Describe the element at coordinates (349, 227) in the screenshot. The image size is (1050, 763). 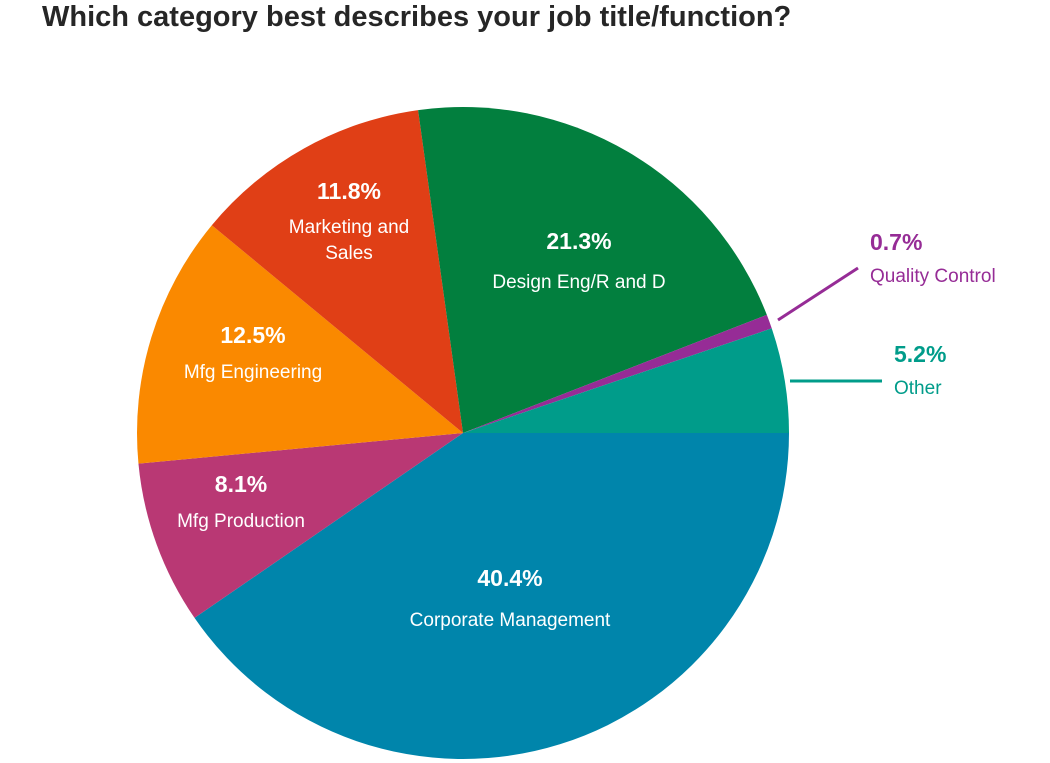
I see `slice-category-label: Marketing and` at that location.